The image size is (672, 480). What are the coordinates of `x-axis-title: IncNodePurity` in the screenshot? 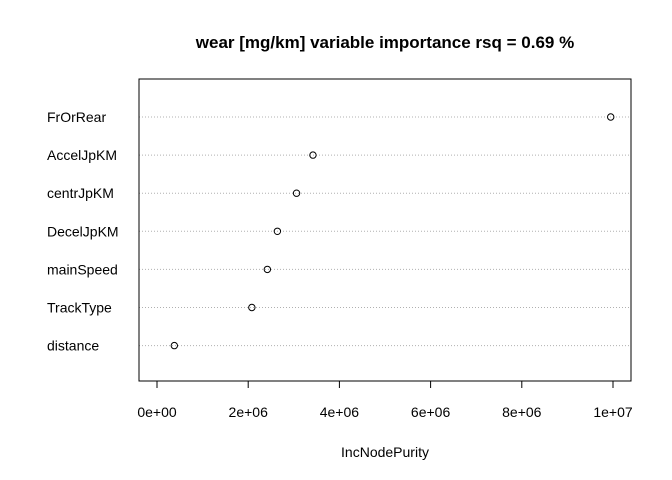 It's located at (385, 452).